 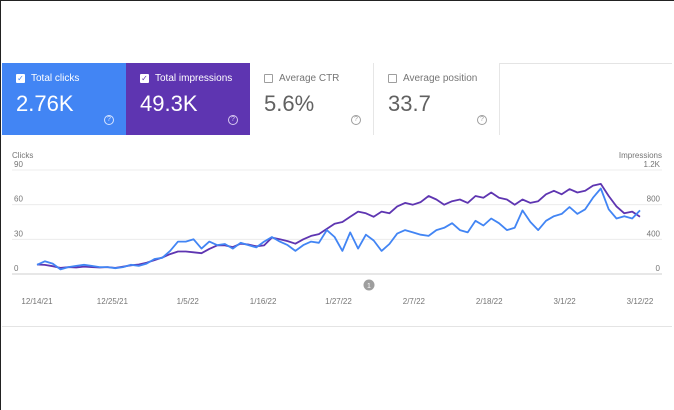 What do you see at coordinates (194, 78) in the screenshot?
I see `metric-label: Total impressions` at bounding box center [194, 78].